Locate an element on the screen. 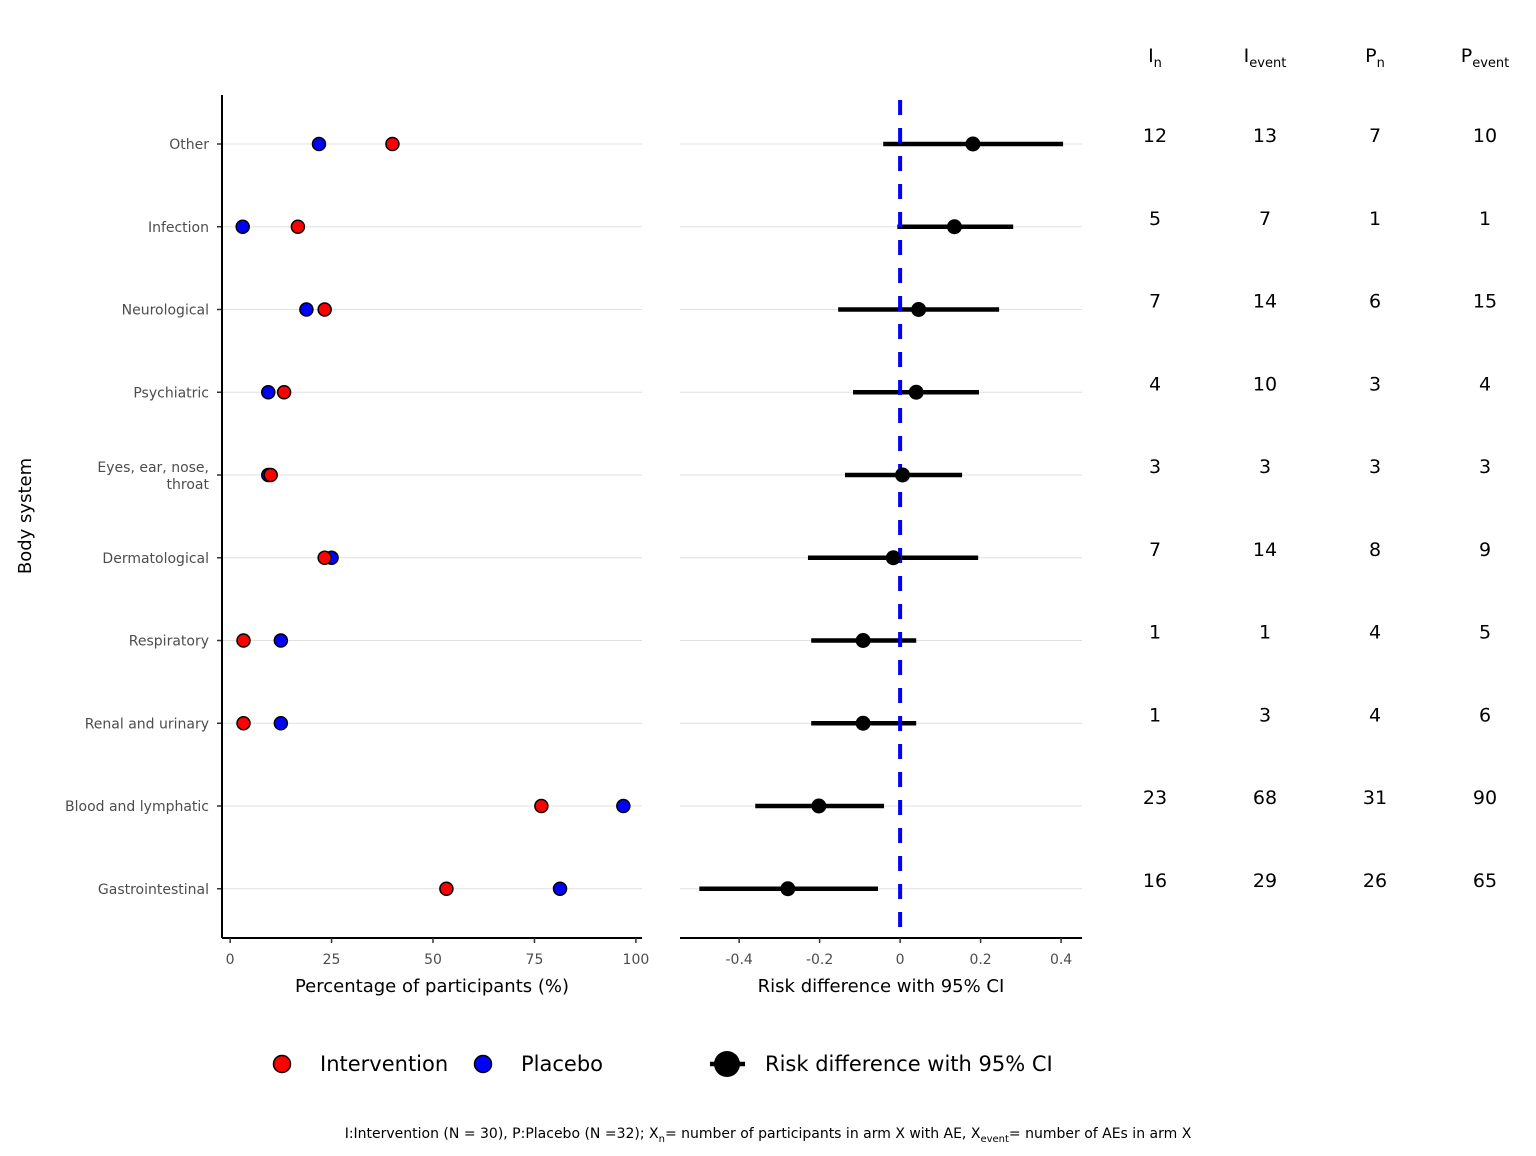 This screenshot has width=1536, height=1156. table-cell: 26 is located at coordinates (1375, 881).